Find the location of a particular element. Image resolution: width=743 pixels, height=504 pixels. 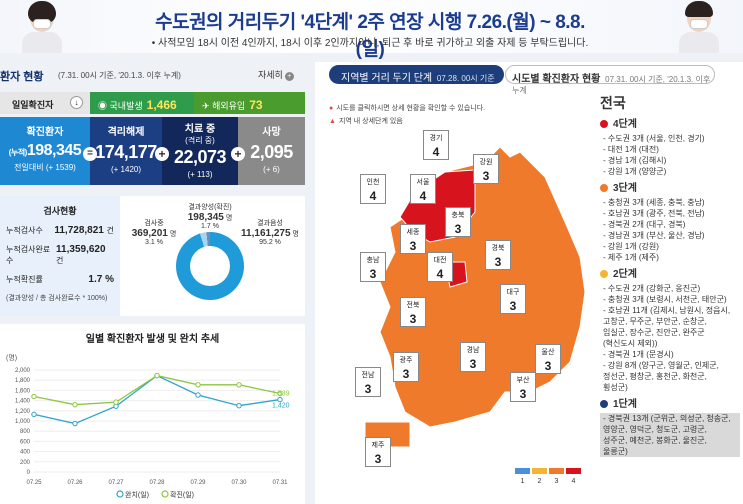

region-경기: 경기 4 is located at coordinates (436, 145).